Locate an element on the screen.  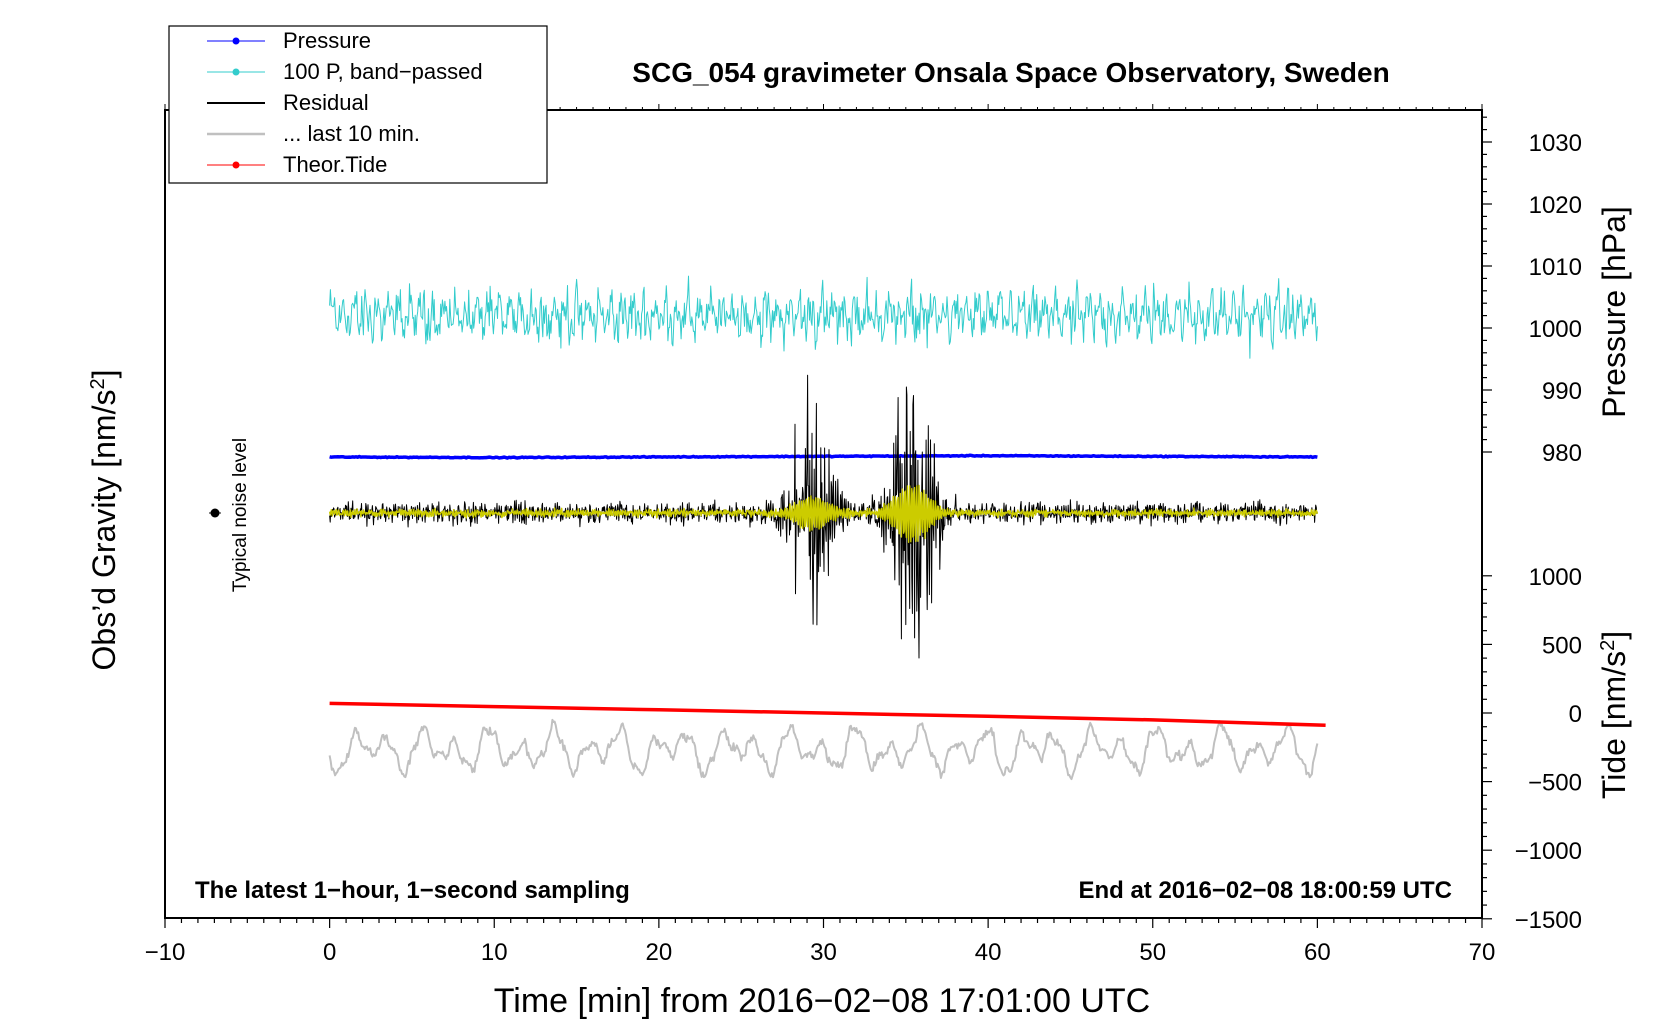
tide-line is located at coordinates (827, 714).